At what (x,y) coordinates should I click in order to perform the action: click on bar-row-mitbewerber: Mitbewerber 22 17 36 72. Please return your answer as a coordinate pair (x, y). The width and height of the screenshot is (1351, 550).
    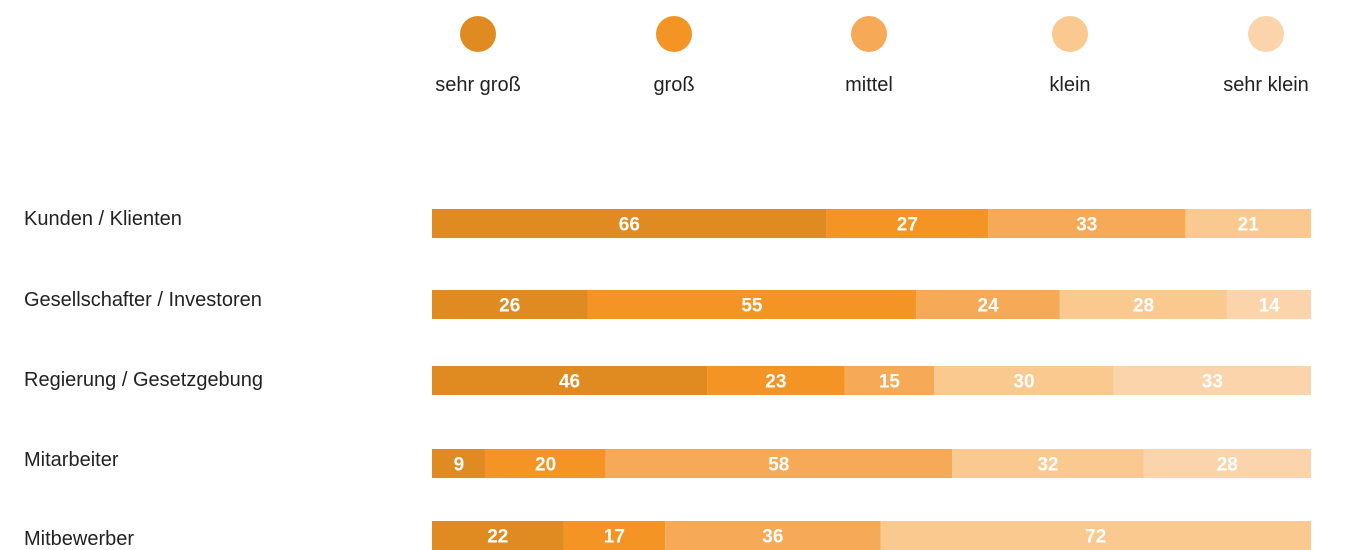
    Looking at the image, I should click on (667, 535).